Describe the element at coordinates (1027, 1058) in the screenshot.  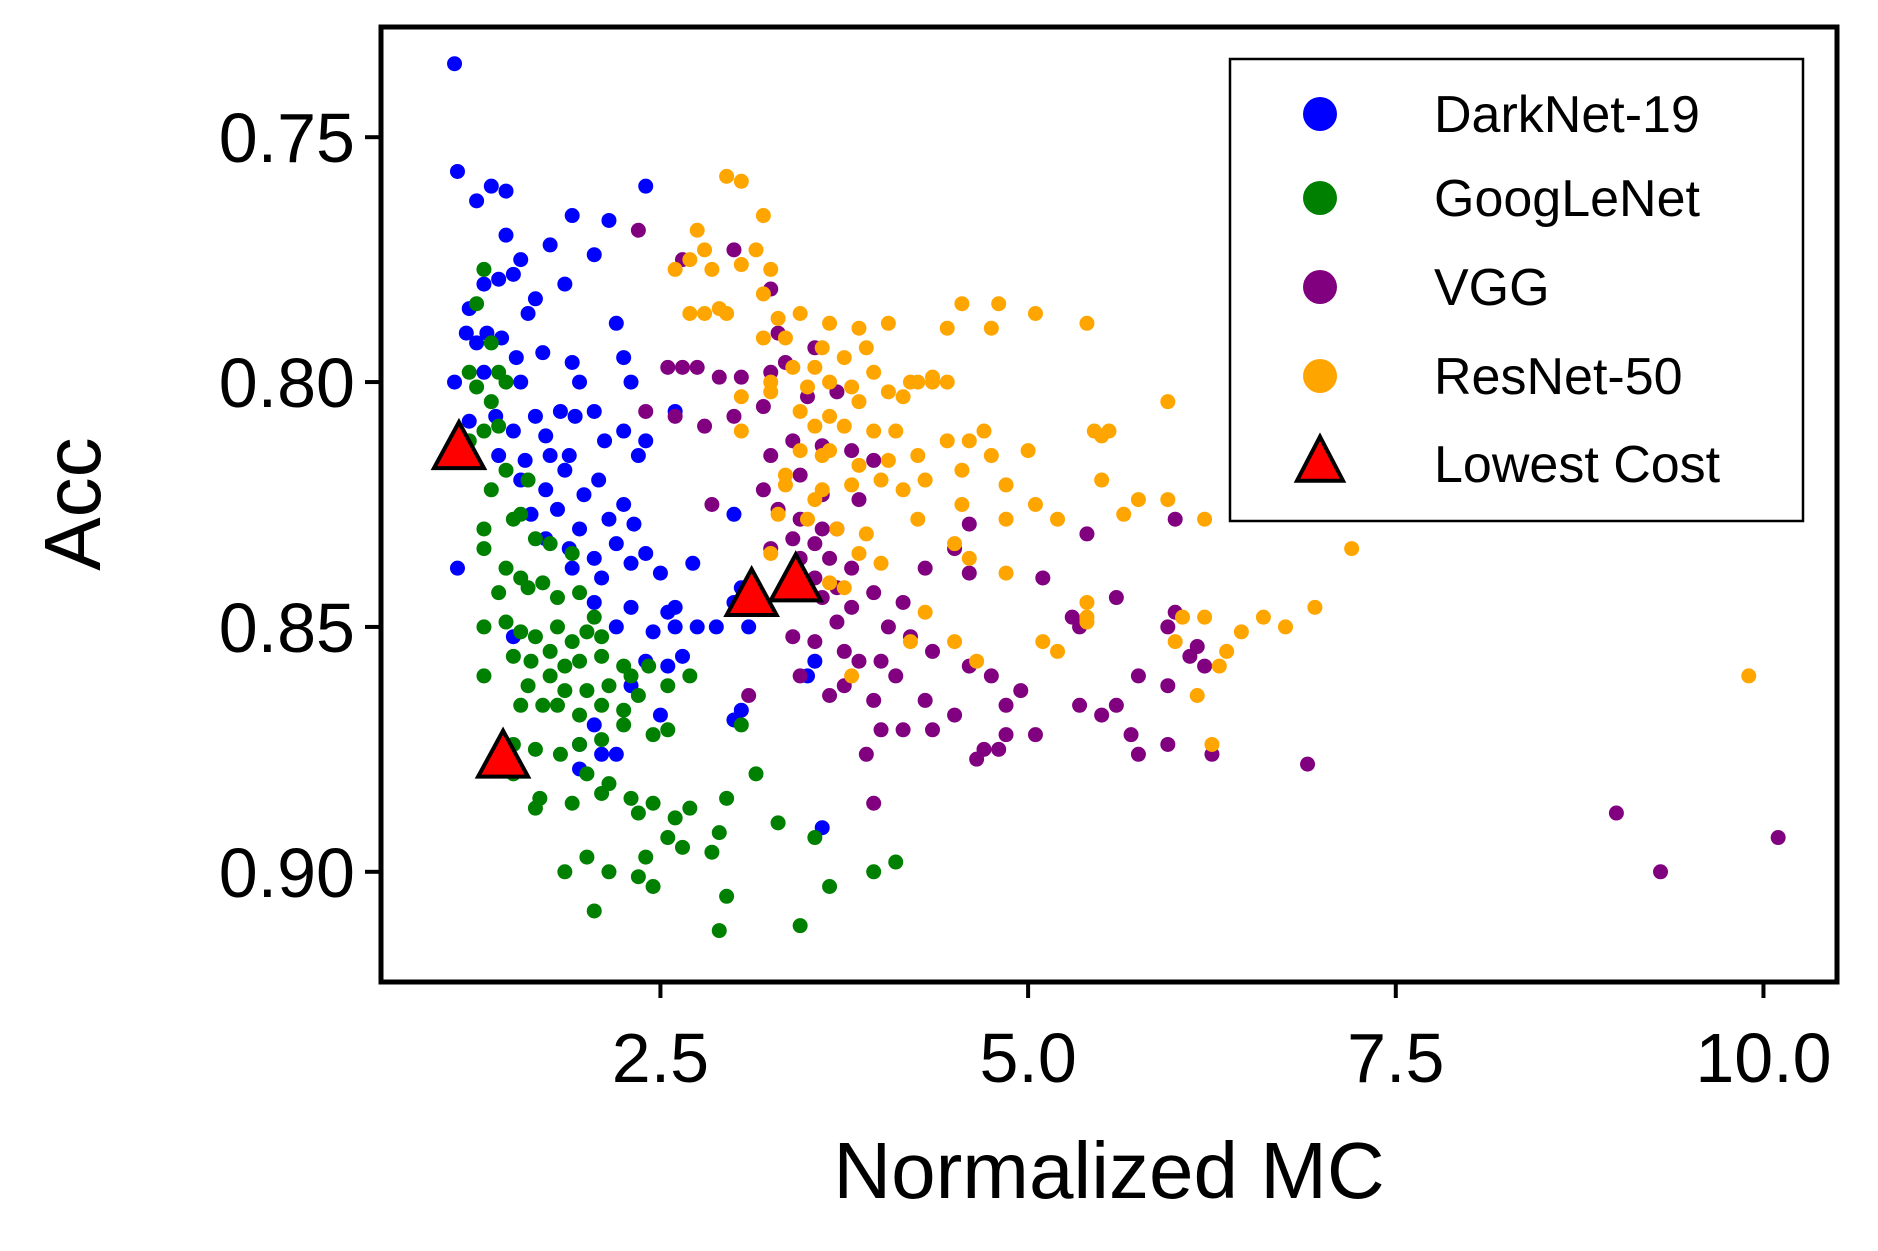
I see `x-tick-label: 5.0` at that location.